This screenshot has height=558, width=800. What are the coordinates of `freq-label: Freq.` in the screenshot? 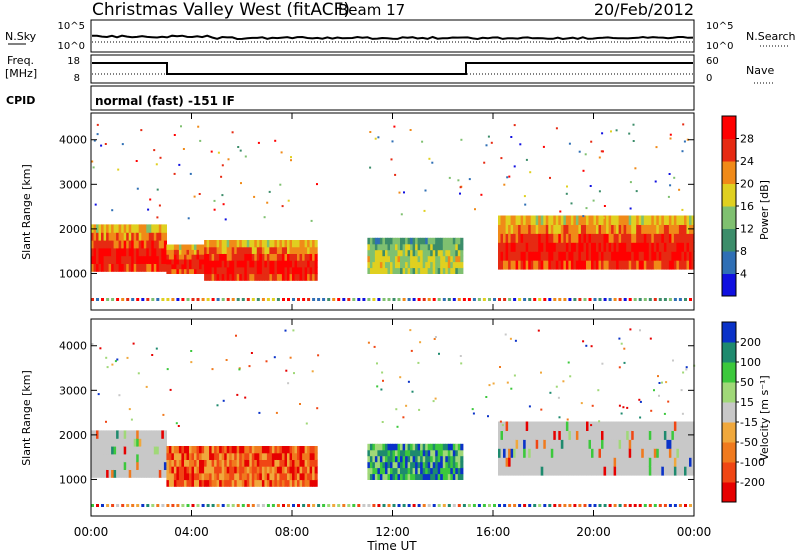 It's located at (20, 60).